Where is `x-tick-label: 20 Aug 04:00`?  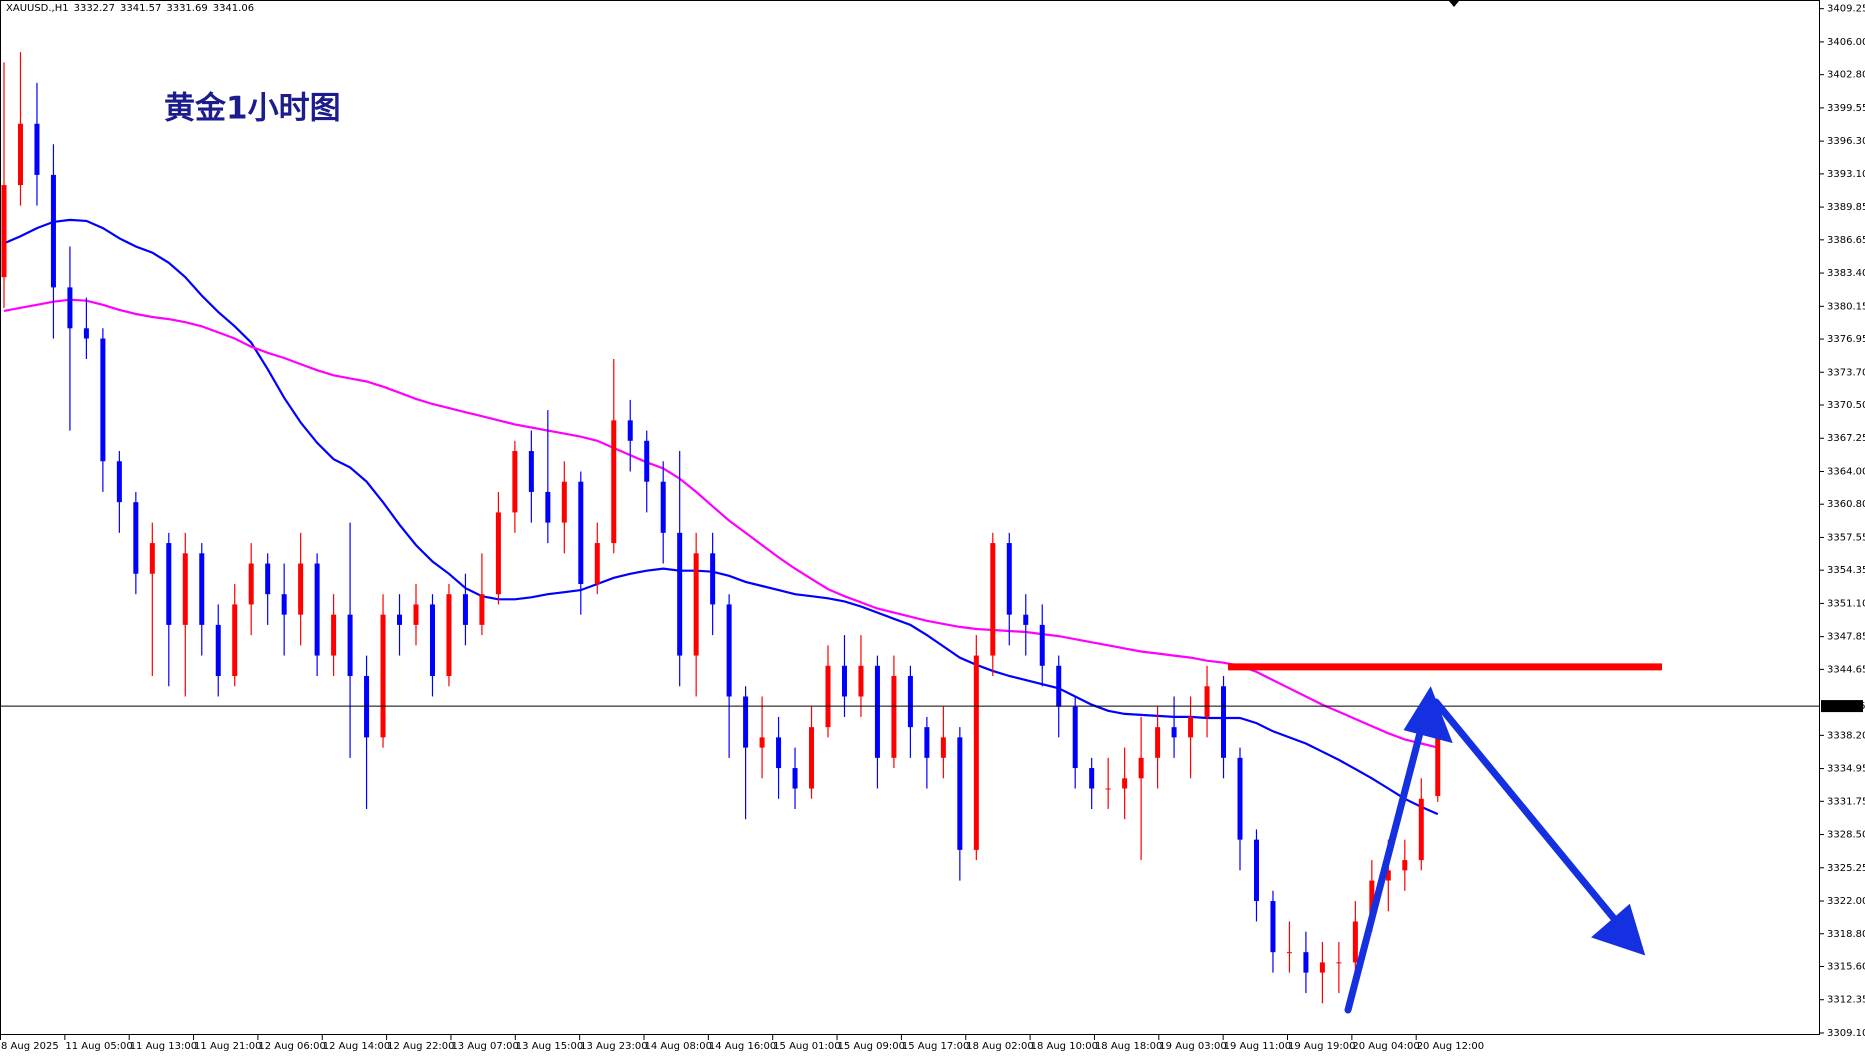
x-tick-label: 20 Aug 04:00 is located at coordinates (1385, 1046).